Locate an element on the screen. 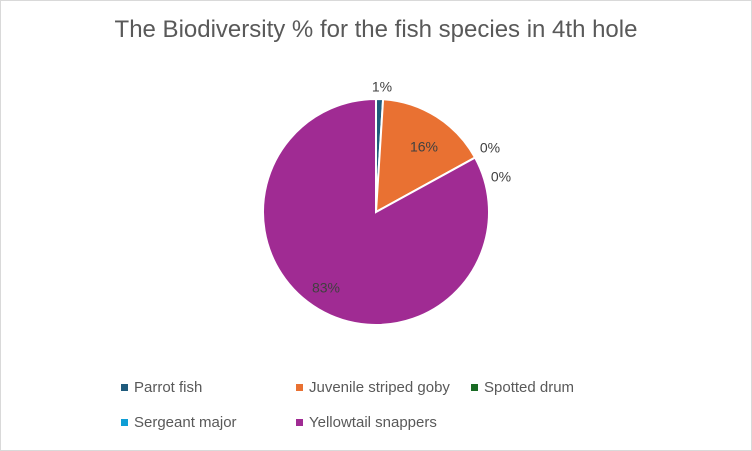 Image resolution: width=752 pixels, height=451 pixels. data-labels: 1% 16% 0% 0% 83% is located at coordinates (411, 187).